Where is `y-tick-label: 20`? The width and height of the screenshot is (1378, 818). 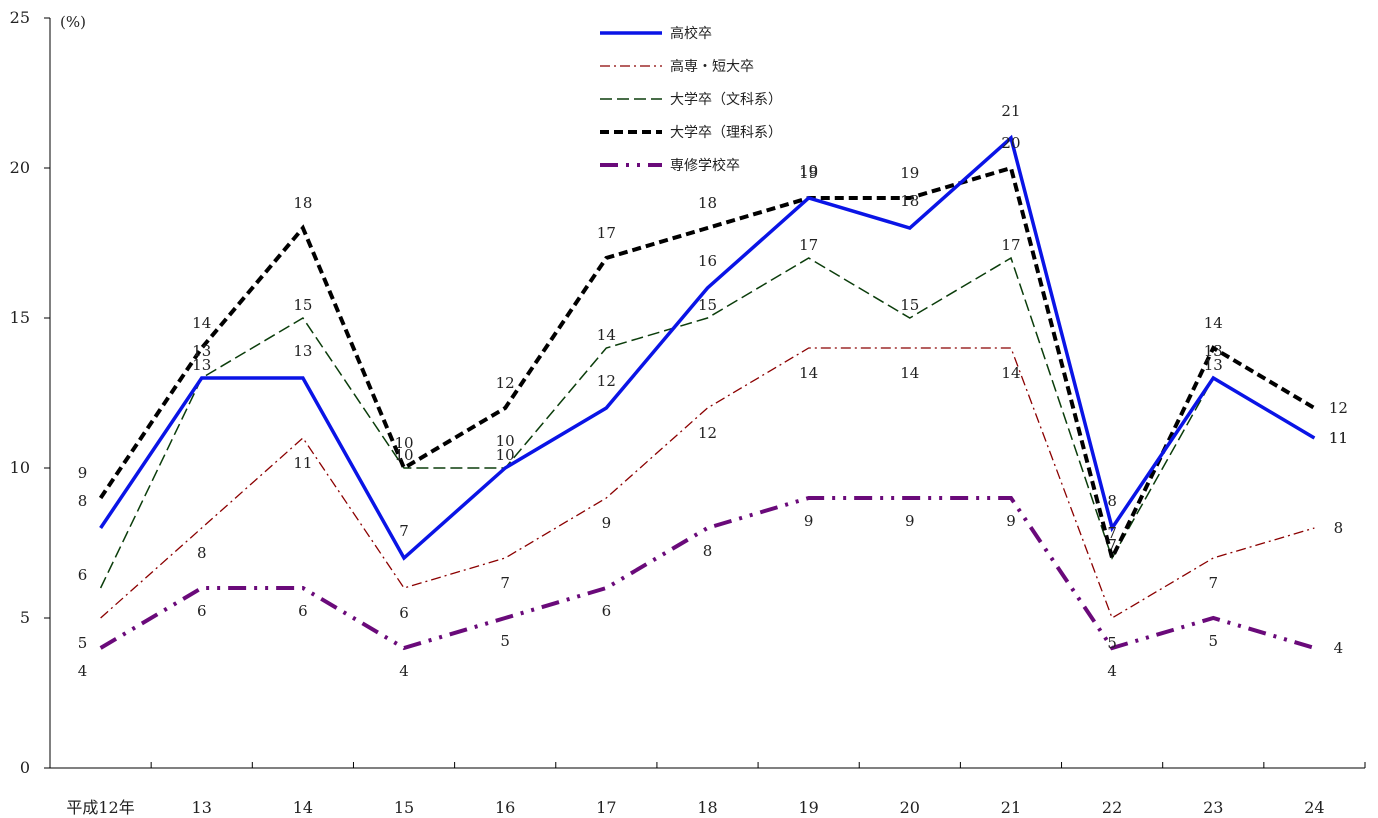 y-tick-label: 20 is located at coordinates (20, 167).